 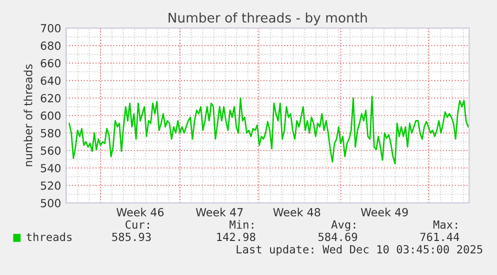 I want to click on text: 585.93, so click(x=131, y=237).